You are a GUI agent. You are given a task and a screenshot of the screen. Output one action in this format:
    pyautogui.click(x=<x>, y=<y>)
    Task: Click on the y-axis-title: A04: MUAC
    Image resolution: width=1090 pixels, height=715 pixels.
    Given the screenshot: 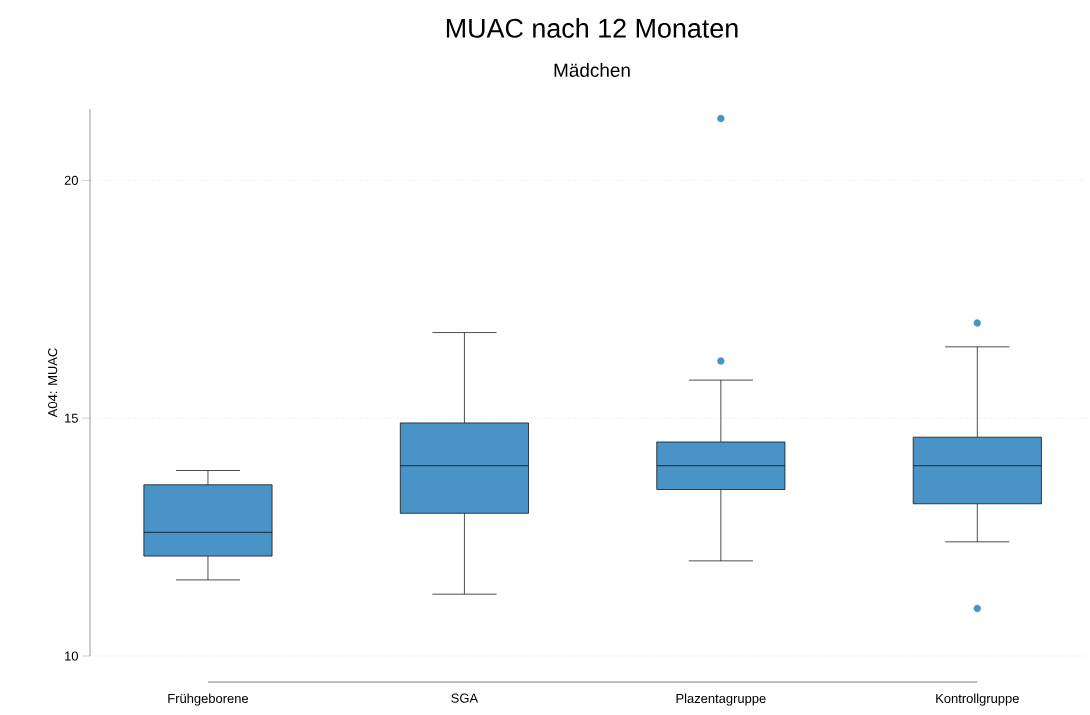 What is the action you would take?
    pyautogui.click(x=53, y=383)
    